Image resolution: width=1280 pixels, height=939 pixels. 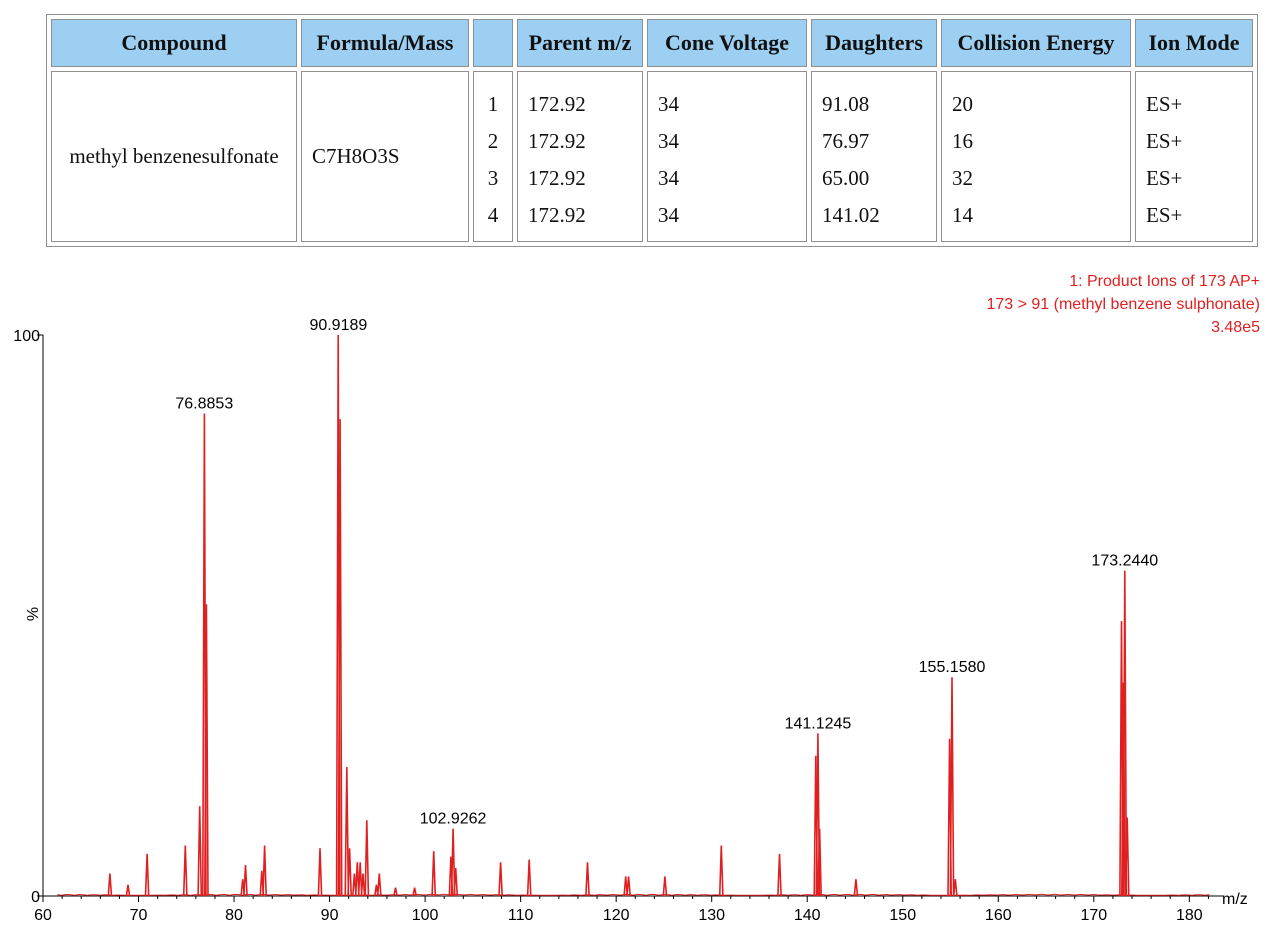 What do you see at coordinates (139, 915) in the screenshot?
I see `x-tick-label: 70` at bounding box center [139, 915].